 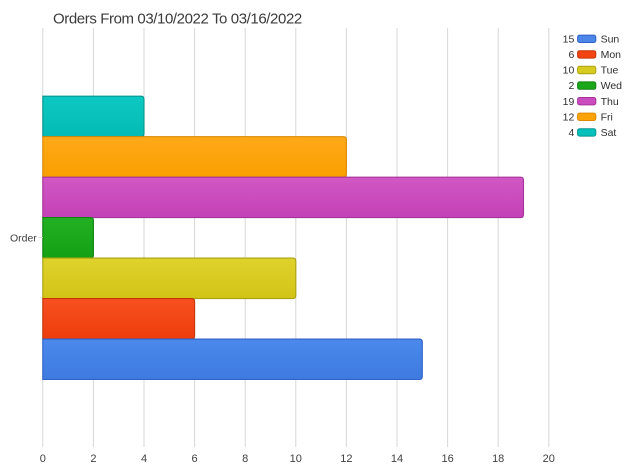 What do you see at coordinates (610, 102) in the screenshot?
I see `svg-text: Thu` at bounding box center [610, 102].